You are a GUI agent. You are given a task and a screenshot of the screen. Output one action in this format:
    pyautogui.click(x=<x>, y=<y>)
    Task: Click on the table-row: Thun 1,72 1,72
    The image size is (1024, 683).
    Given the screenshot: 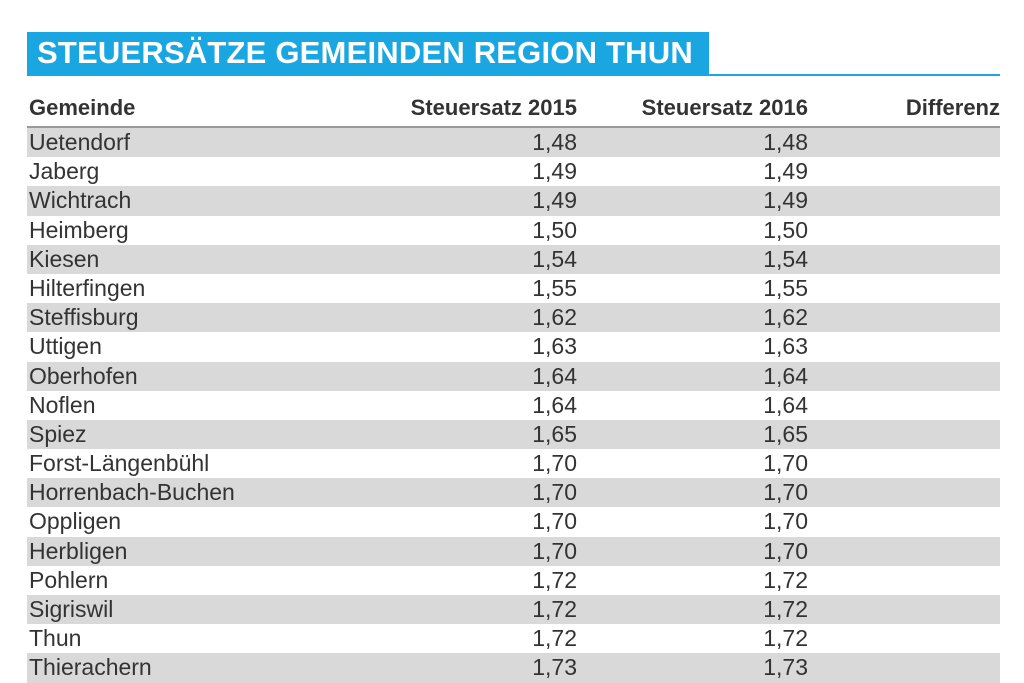 What is the action you would take?
    pyautogui.click(x=513, y=638)
    